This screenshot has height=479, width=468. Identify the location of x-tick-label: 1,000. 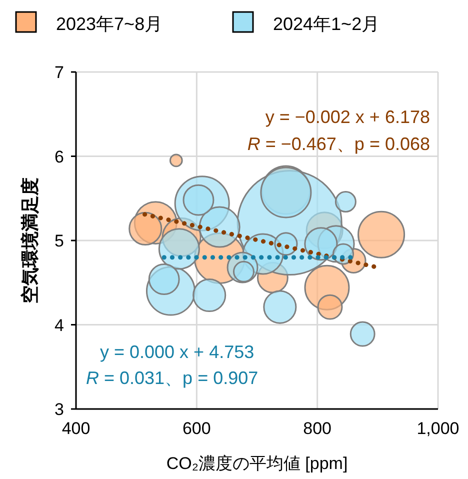
(438, 428).